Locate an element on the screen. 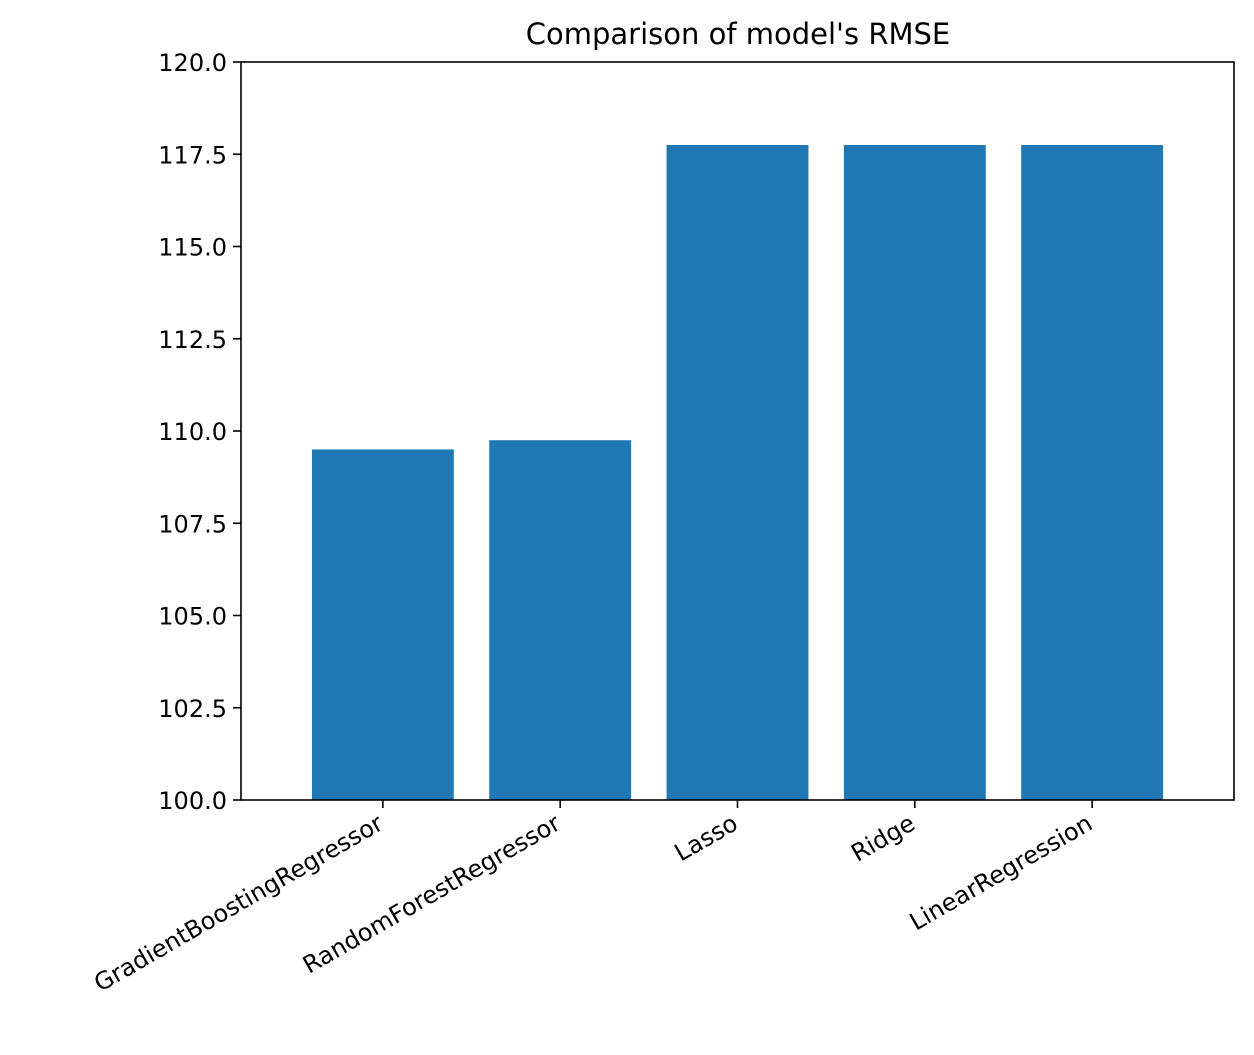  y-tick-label: 102.5 is located at coordinates (192, 709).